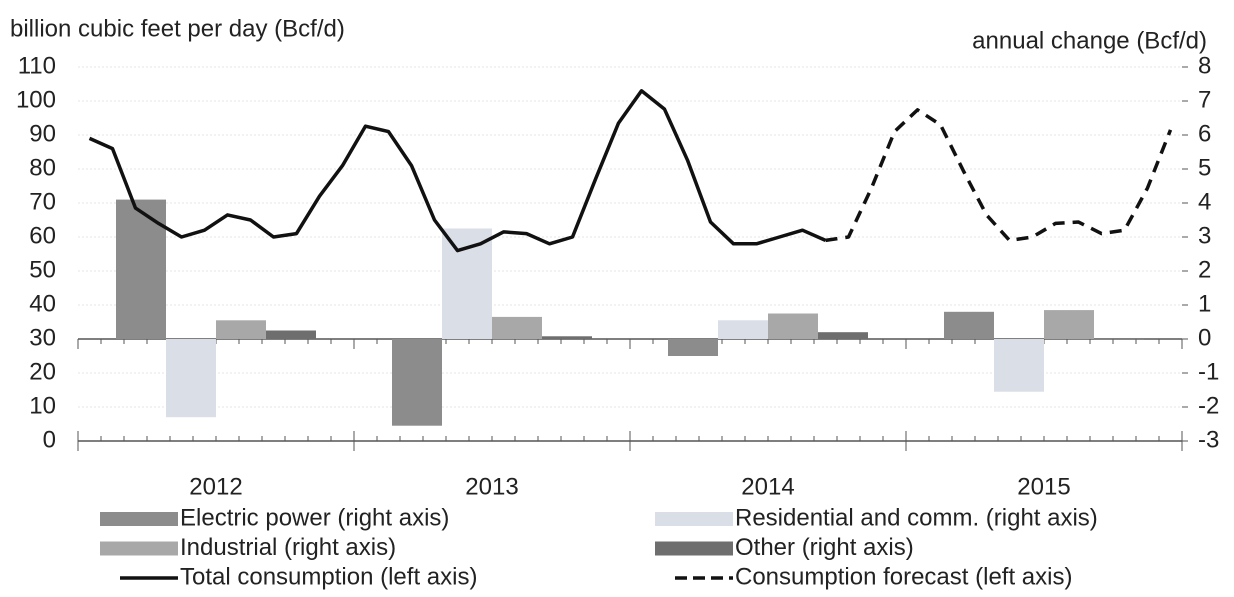  What do you see at coordinates (916, 517) in the screenshot?
I see `legend-label: Residential and comm. (right axis)` at bounding box center [916, 517].